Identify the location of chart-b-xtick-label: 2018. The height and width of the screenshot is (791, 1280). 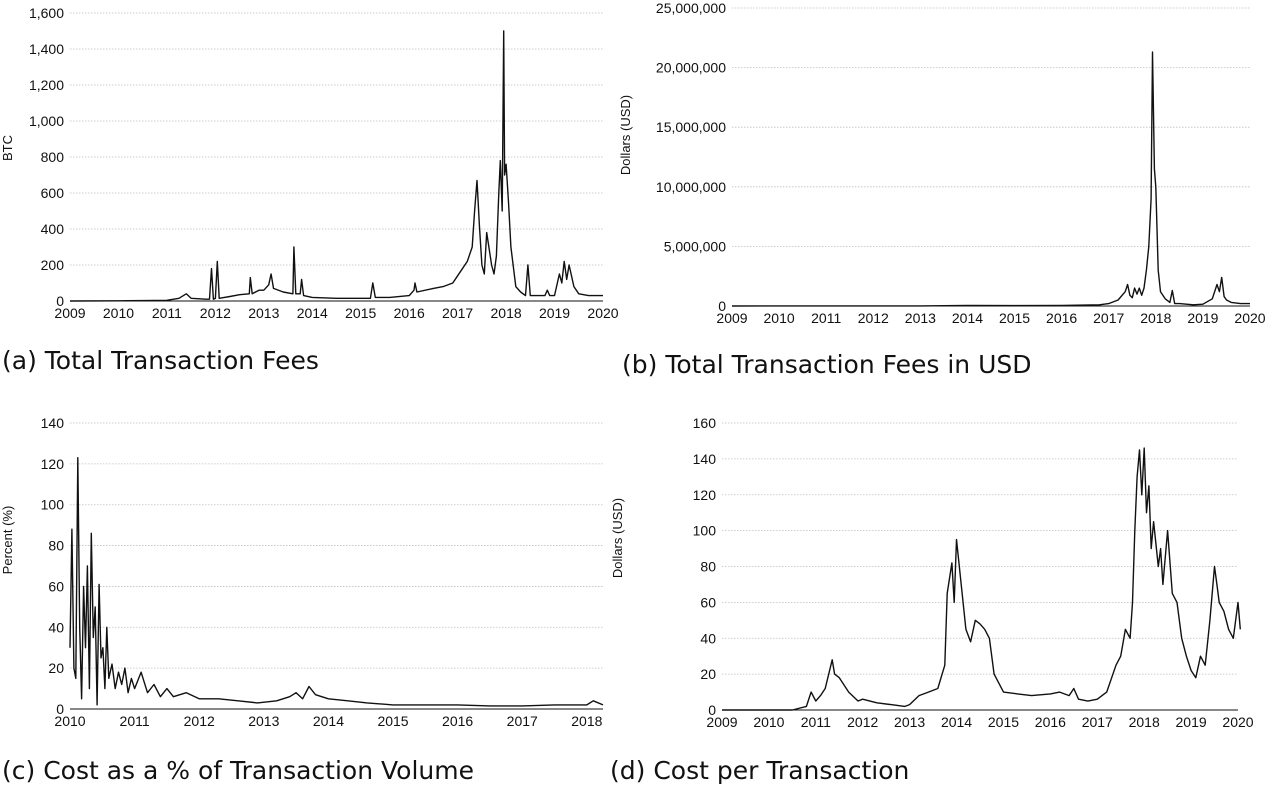
(1155, 318).